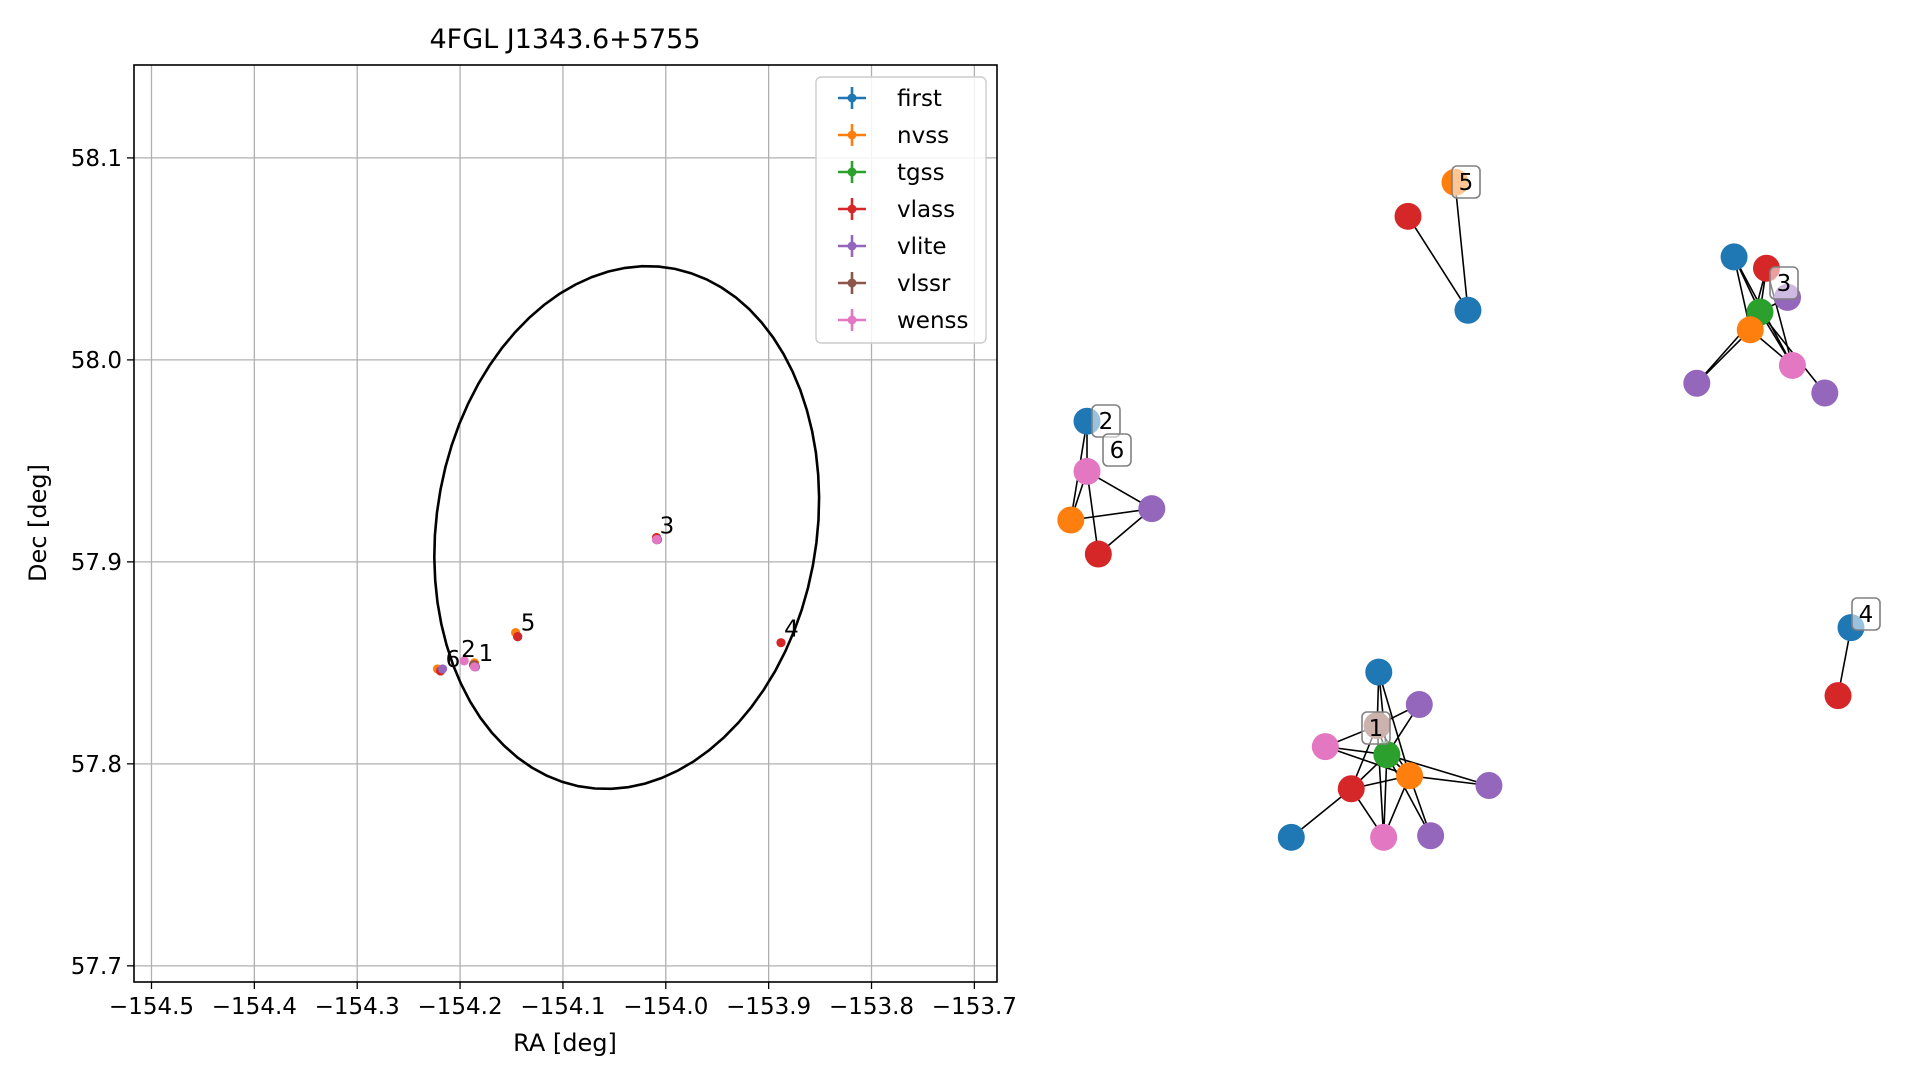  What do you see at coordinates (923, 136) in the screenshot?
I see `legend-label: nvss` at bounding box center [923, 136].